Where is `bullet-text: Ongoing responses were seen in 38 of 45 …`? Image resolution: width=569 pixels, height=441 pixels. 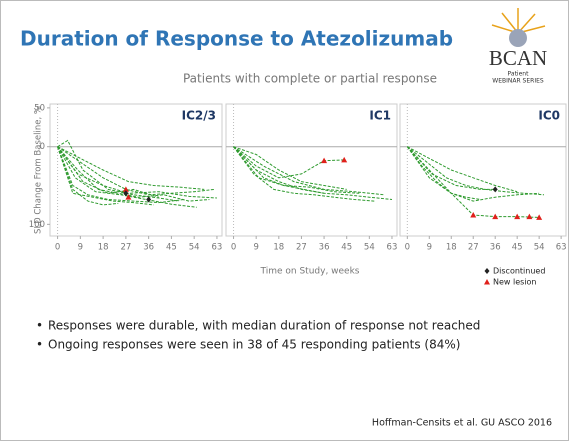 bullet-text: Ongoing responses were seen in 38 of 45 … is located at coordinates (254, 345).